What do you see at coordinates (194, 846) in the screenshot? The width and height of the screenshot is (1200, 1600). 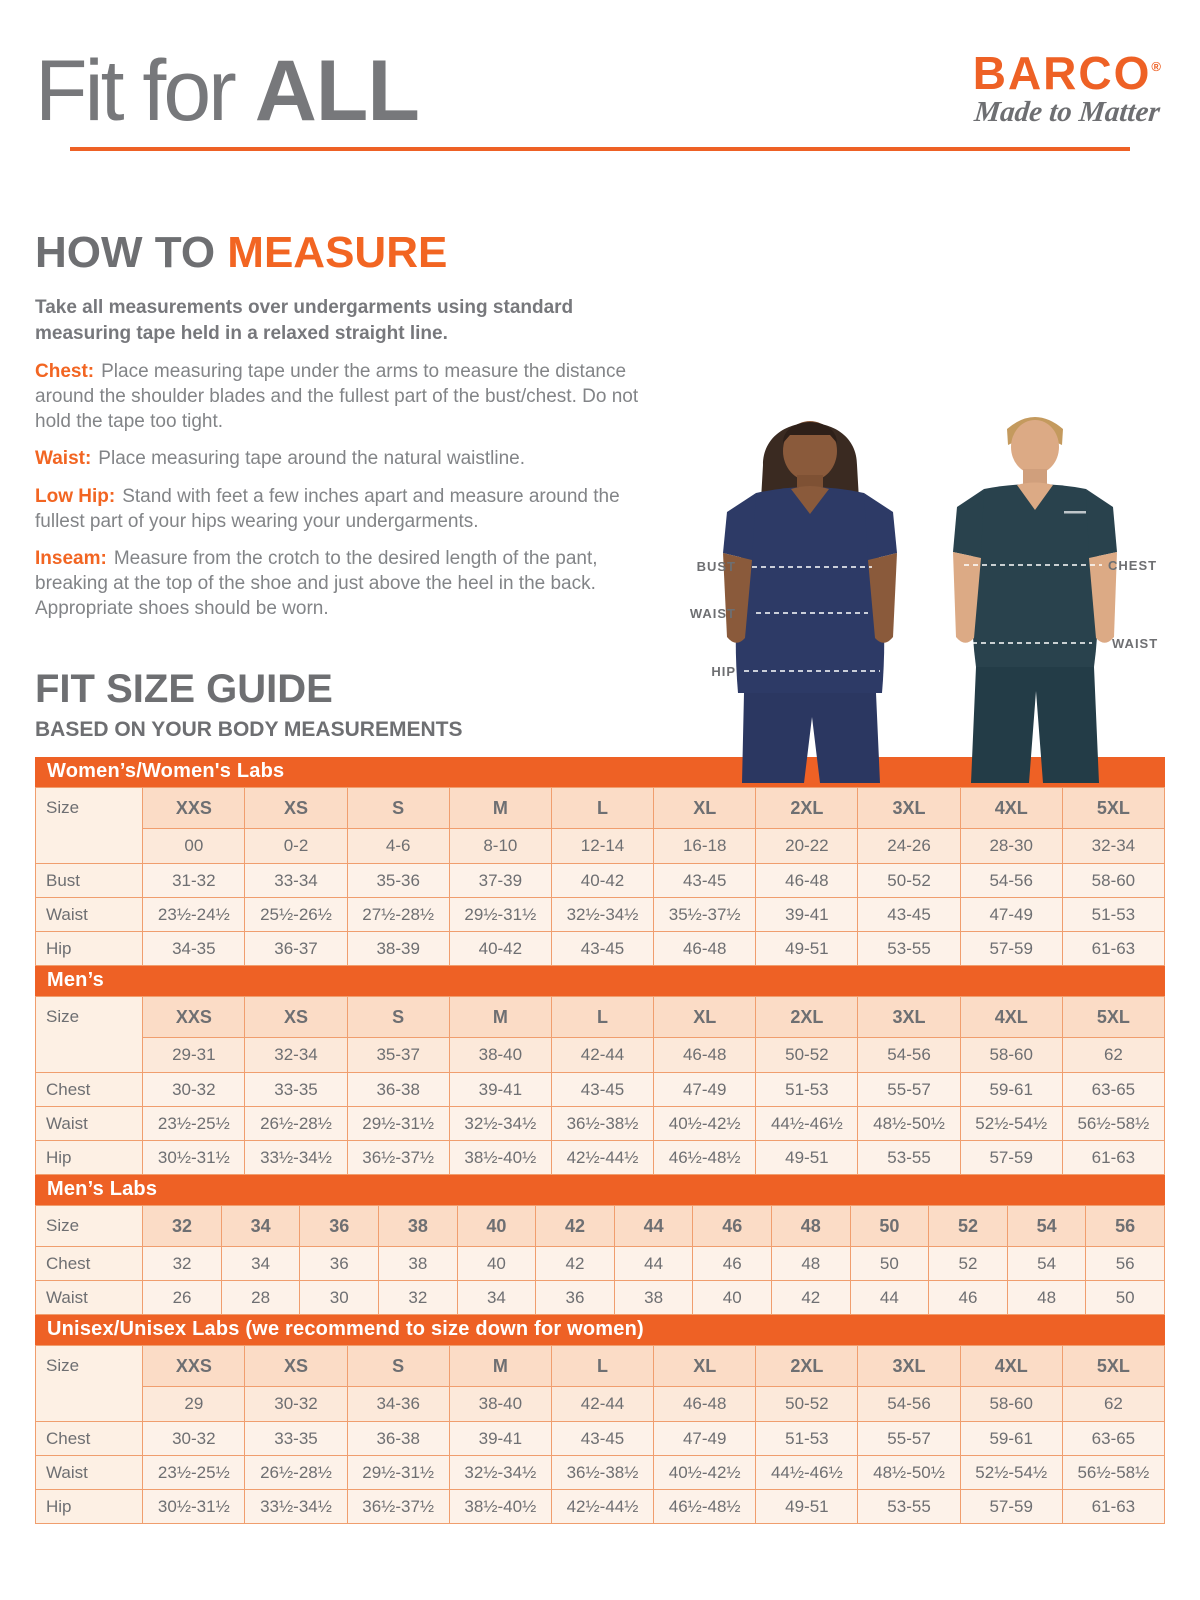 I see `numeric-size-cell: 00` at bounding box center [194, 846].